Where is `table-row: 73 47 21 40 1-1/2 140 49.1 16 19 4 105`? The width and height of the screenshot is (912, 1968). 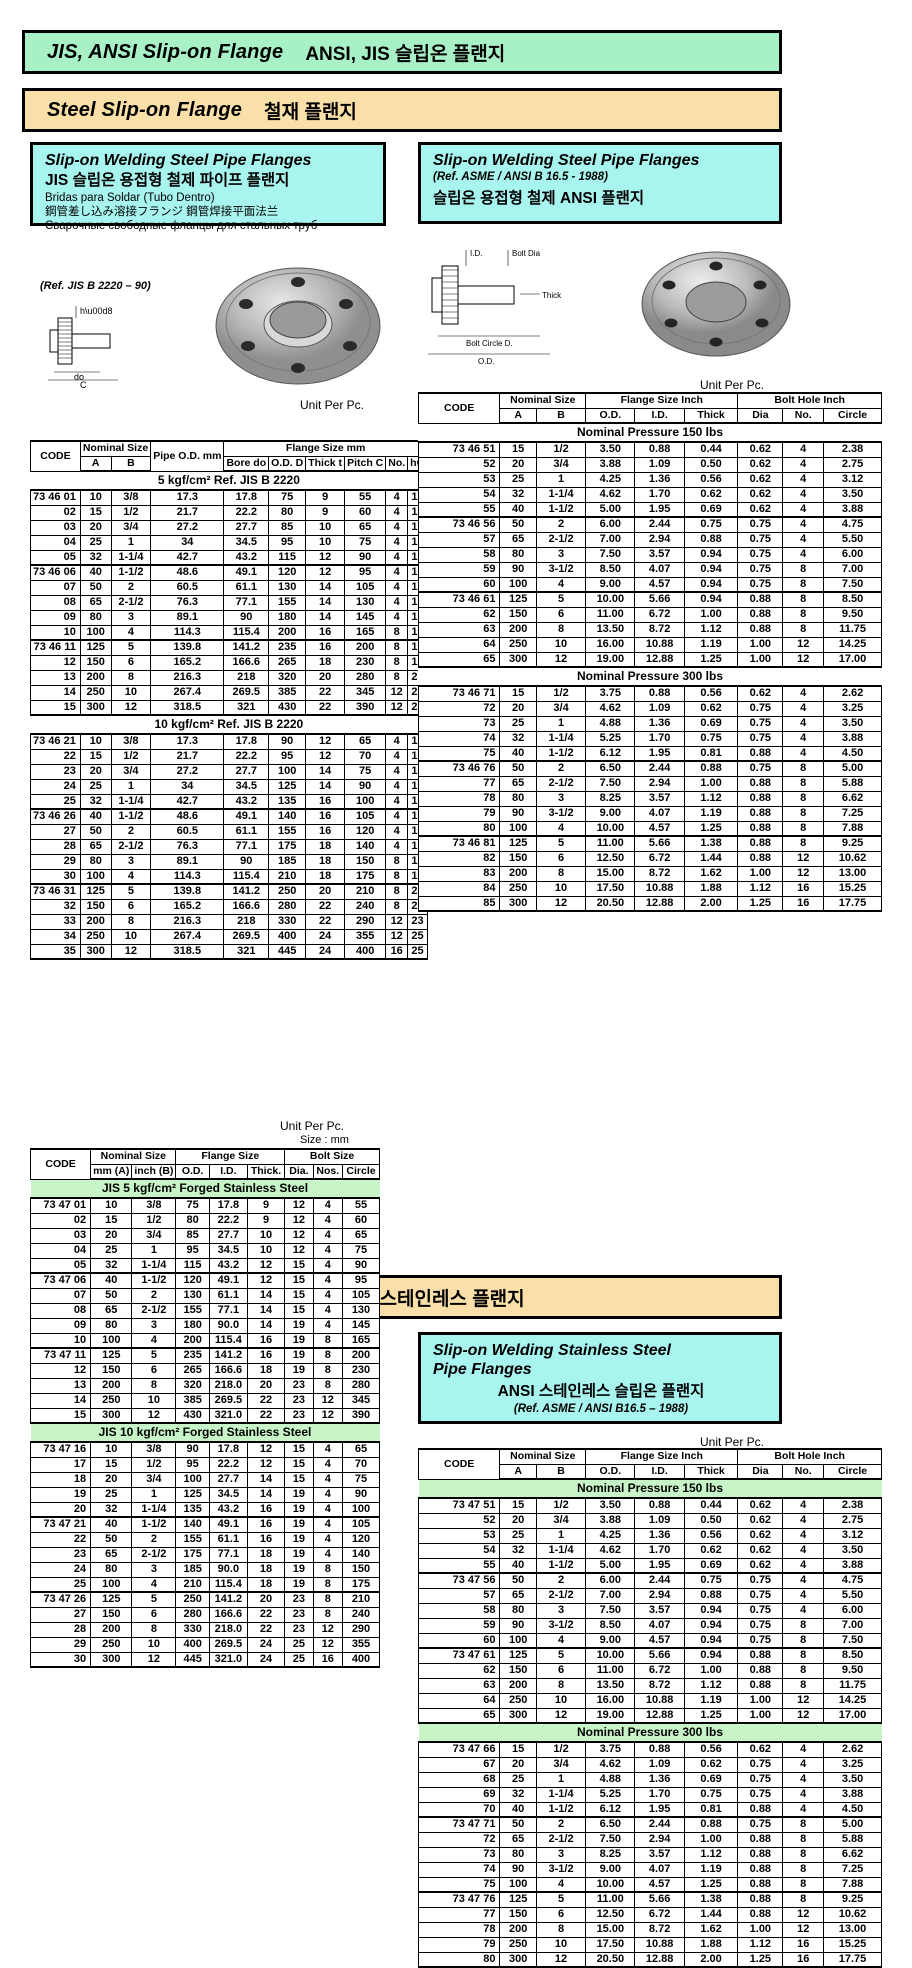 table-row: 73 47 21 40 1-1/2 140 49.1 16 19 4 105 is located at coordinates (205, 1524).